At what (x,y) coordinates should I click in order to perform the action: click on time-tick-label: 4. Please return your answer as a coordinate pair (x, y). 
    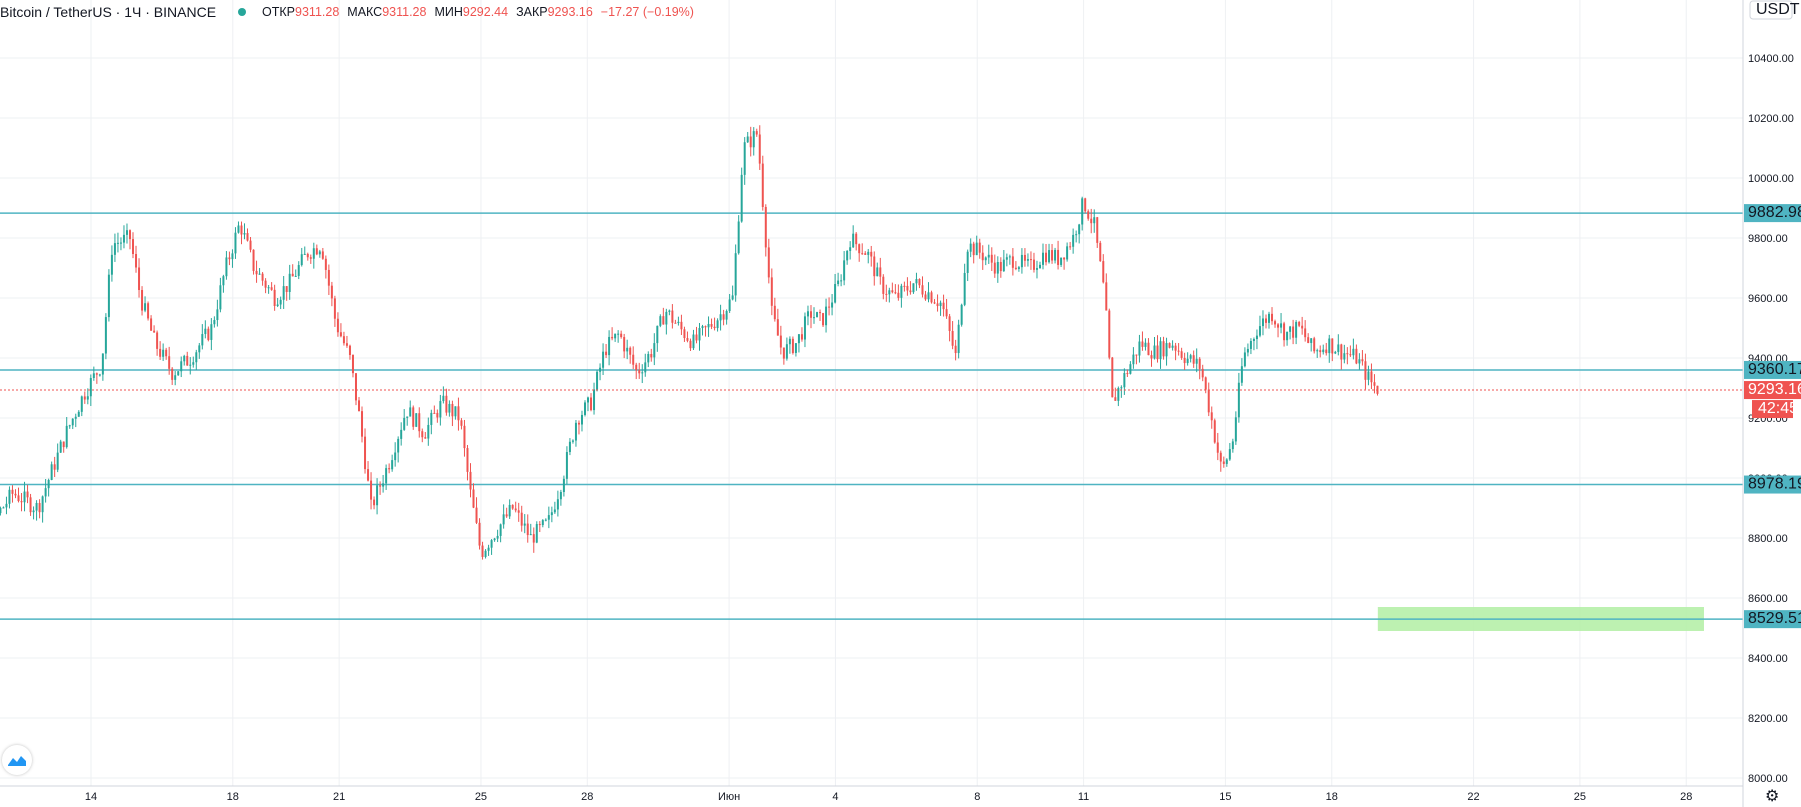
    Looking at the image, I should click on (835, 797).